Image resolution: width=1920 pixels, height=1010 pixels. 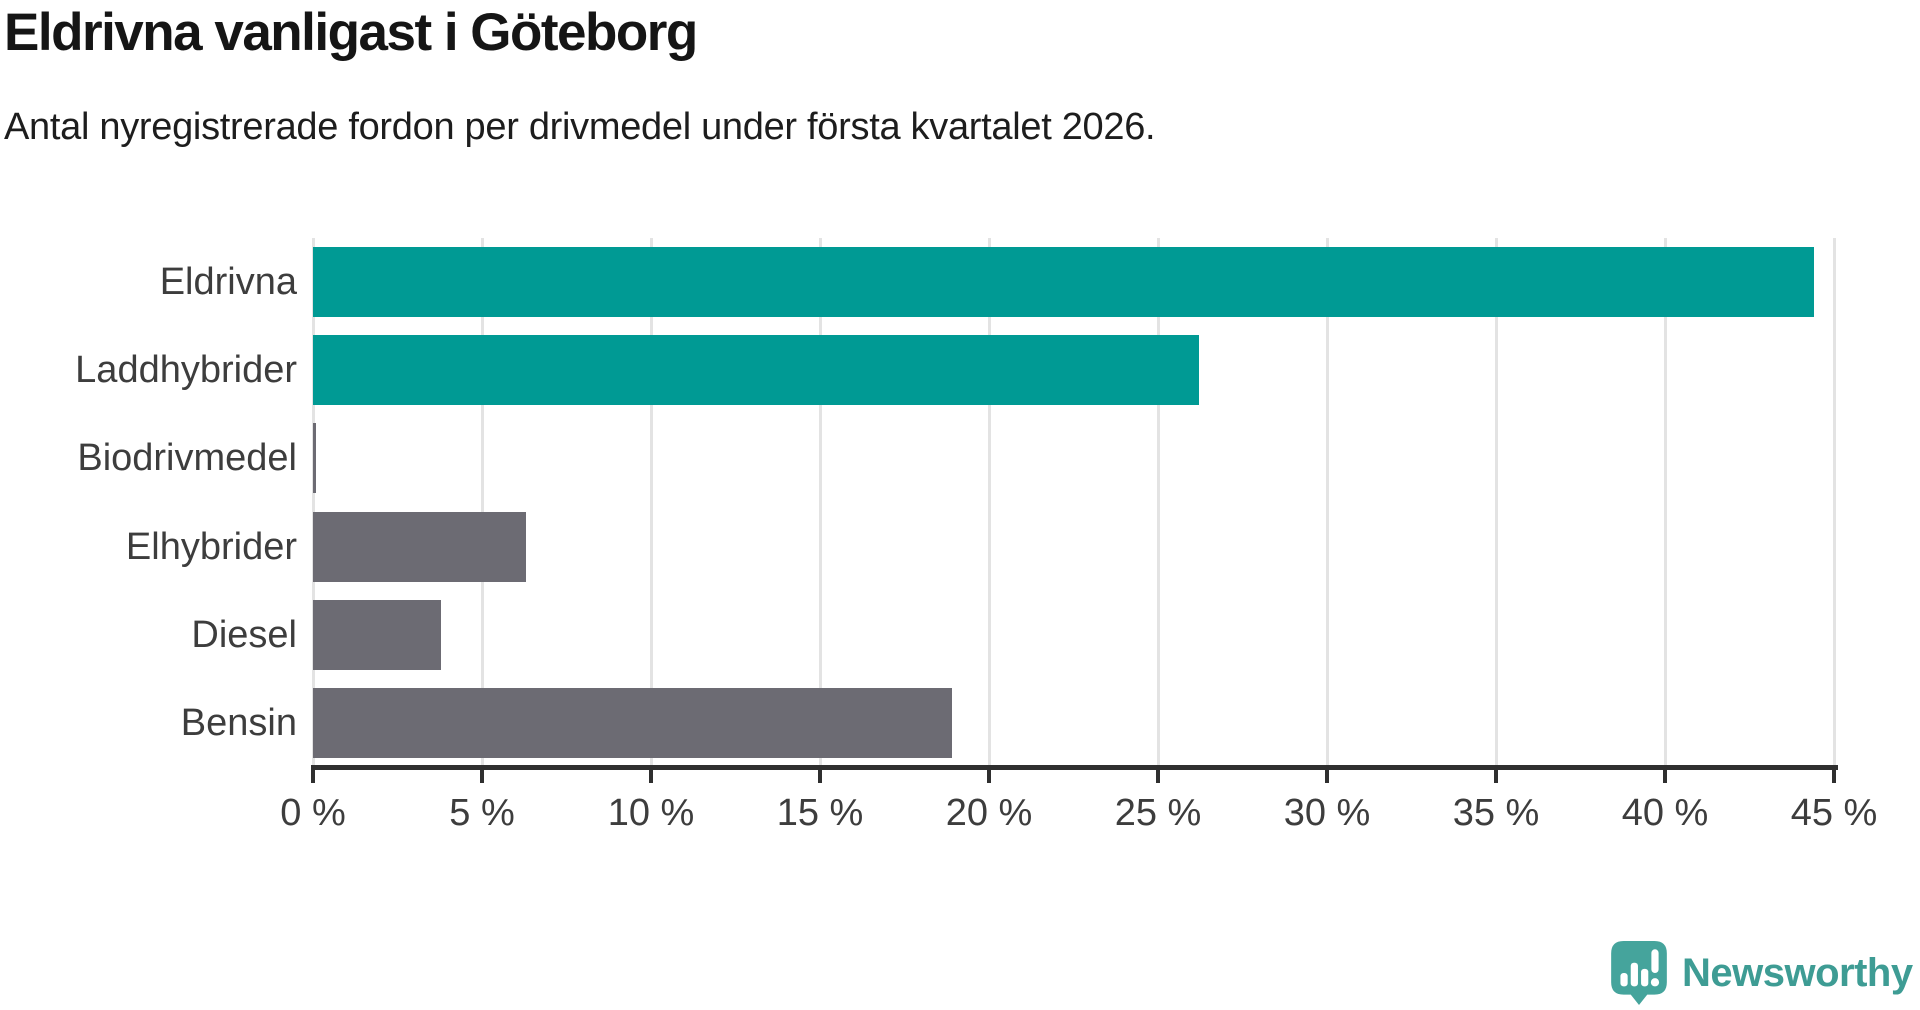 What do you see at coordinates (820, 813) in the screenshot?
I see `x-tick-label: 15 %` at bounding box center [820, 813].